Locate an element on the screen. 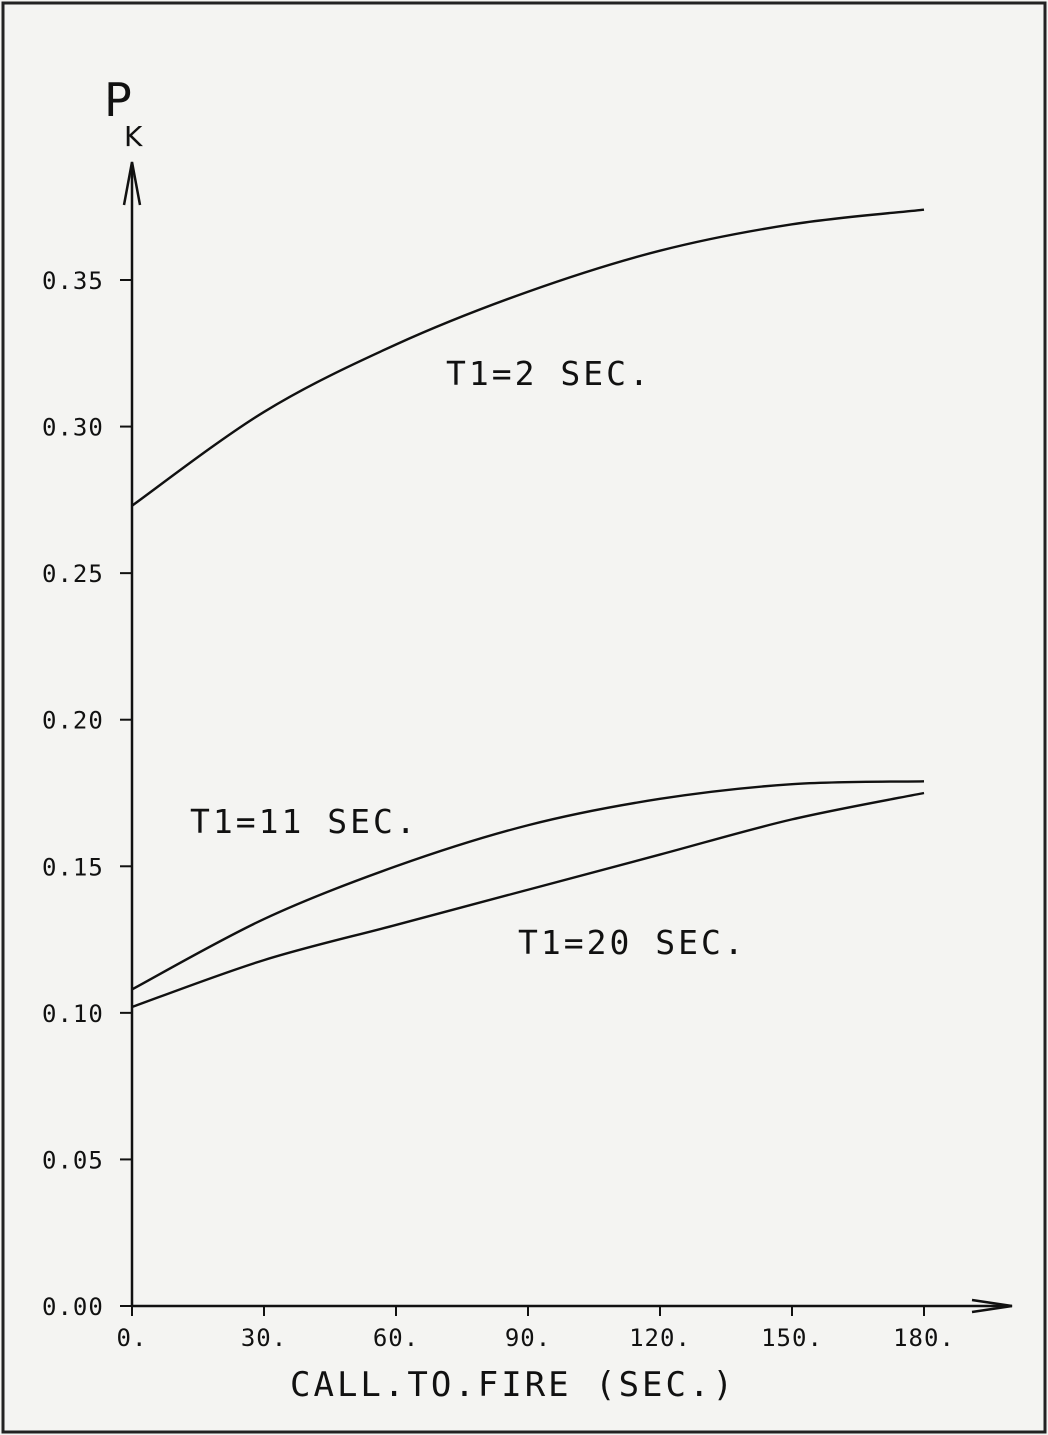 This screenshot has width=1048, height=1435. x-tick-label: 180. is located at coordinates (924, 1338).